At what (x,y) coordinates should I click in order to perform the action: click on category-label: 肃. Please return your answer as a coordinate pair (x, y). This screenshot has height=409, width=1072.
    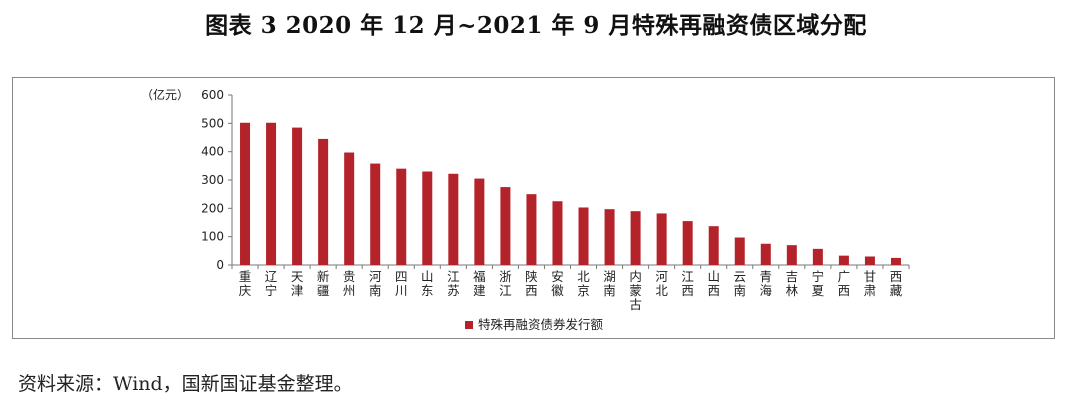
    Looking at the image, I should click on (870, 290).